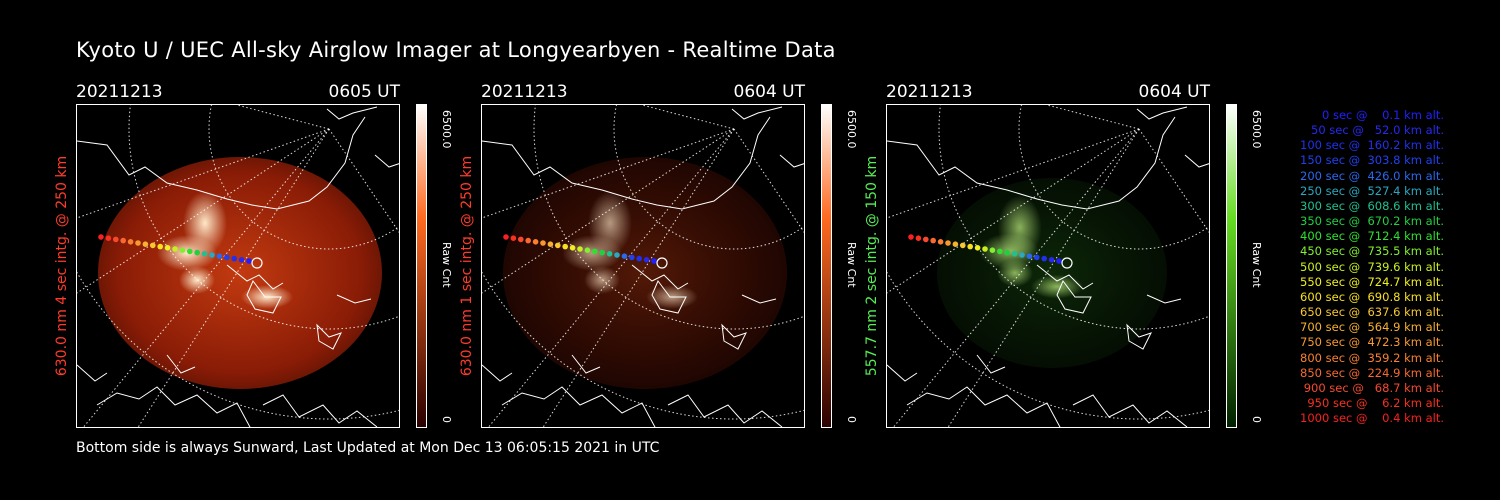 This screenshot has height=500, width=1500. What do you see at coordinates (872, 266) in the screenshot?
I see `panel-ylabel: 557.7 nm 2 sec intg. @ 150 km` at bounding box center [872, 266].